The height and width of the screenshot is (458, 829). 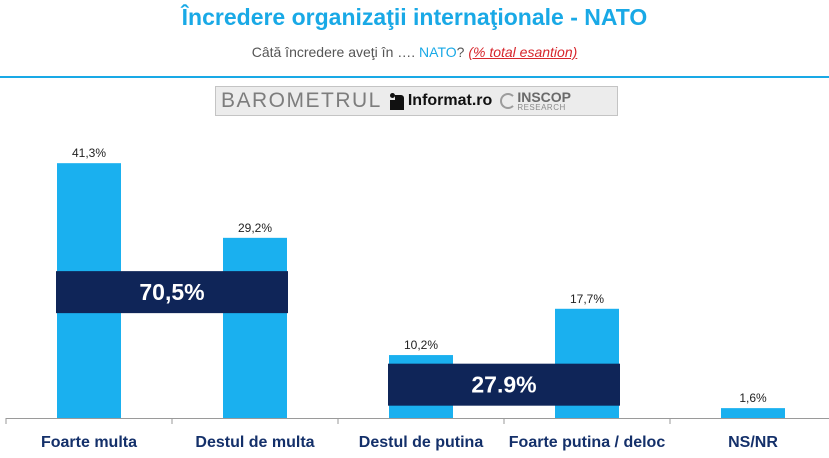 I want to click on header-divider, so click(x=414, y=77).